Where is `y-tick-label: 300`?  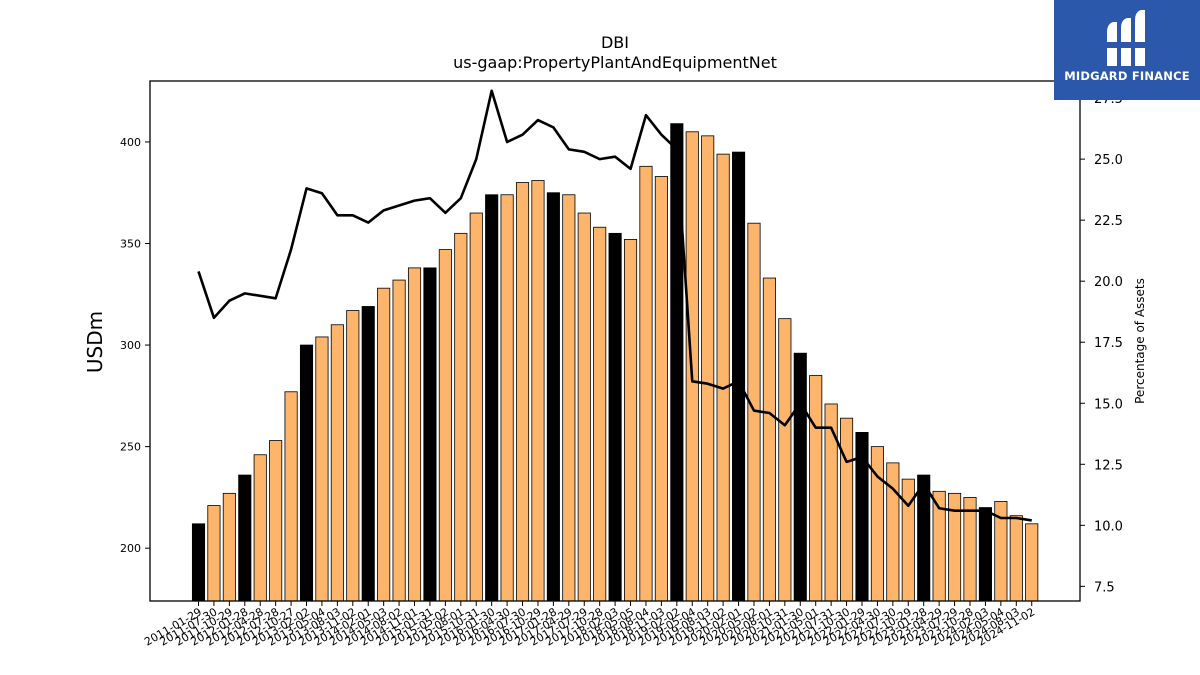
y-tick-label: 300 is located at coordinates (130, 345).